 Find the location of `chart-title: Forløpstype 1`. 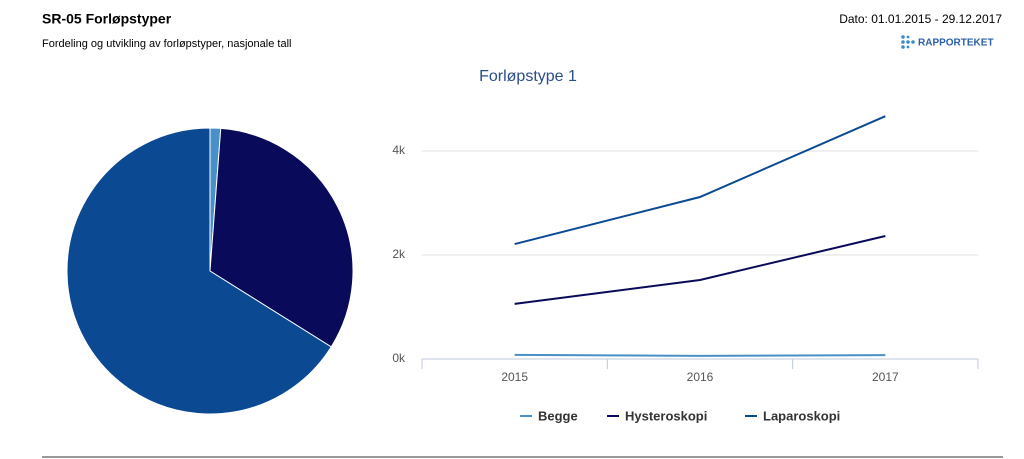

chart-title: Forløpstype 1 is located at coordinates (528, 76).